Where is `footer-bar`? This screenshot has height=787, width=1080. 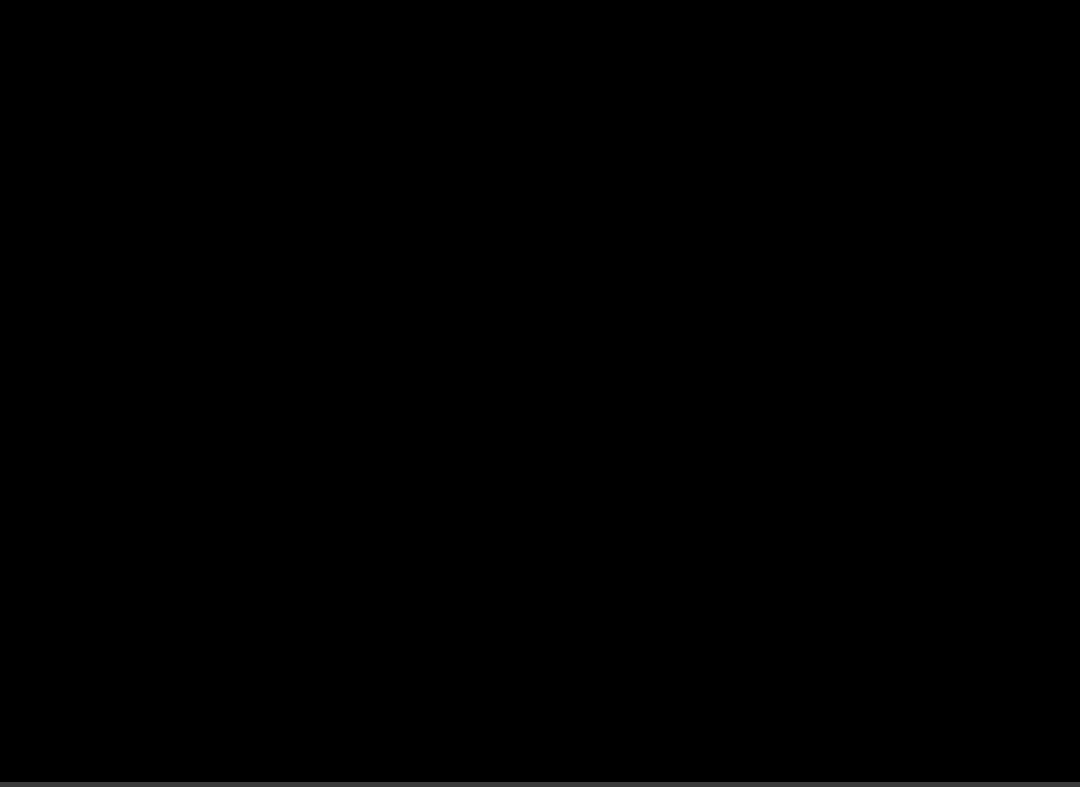
footer-bar is located at coordinates (540, 784).